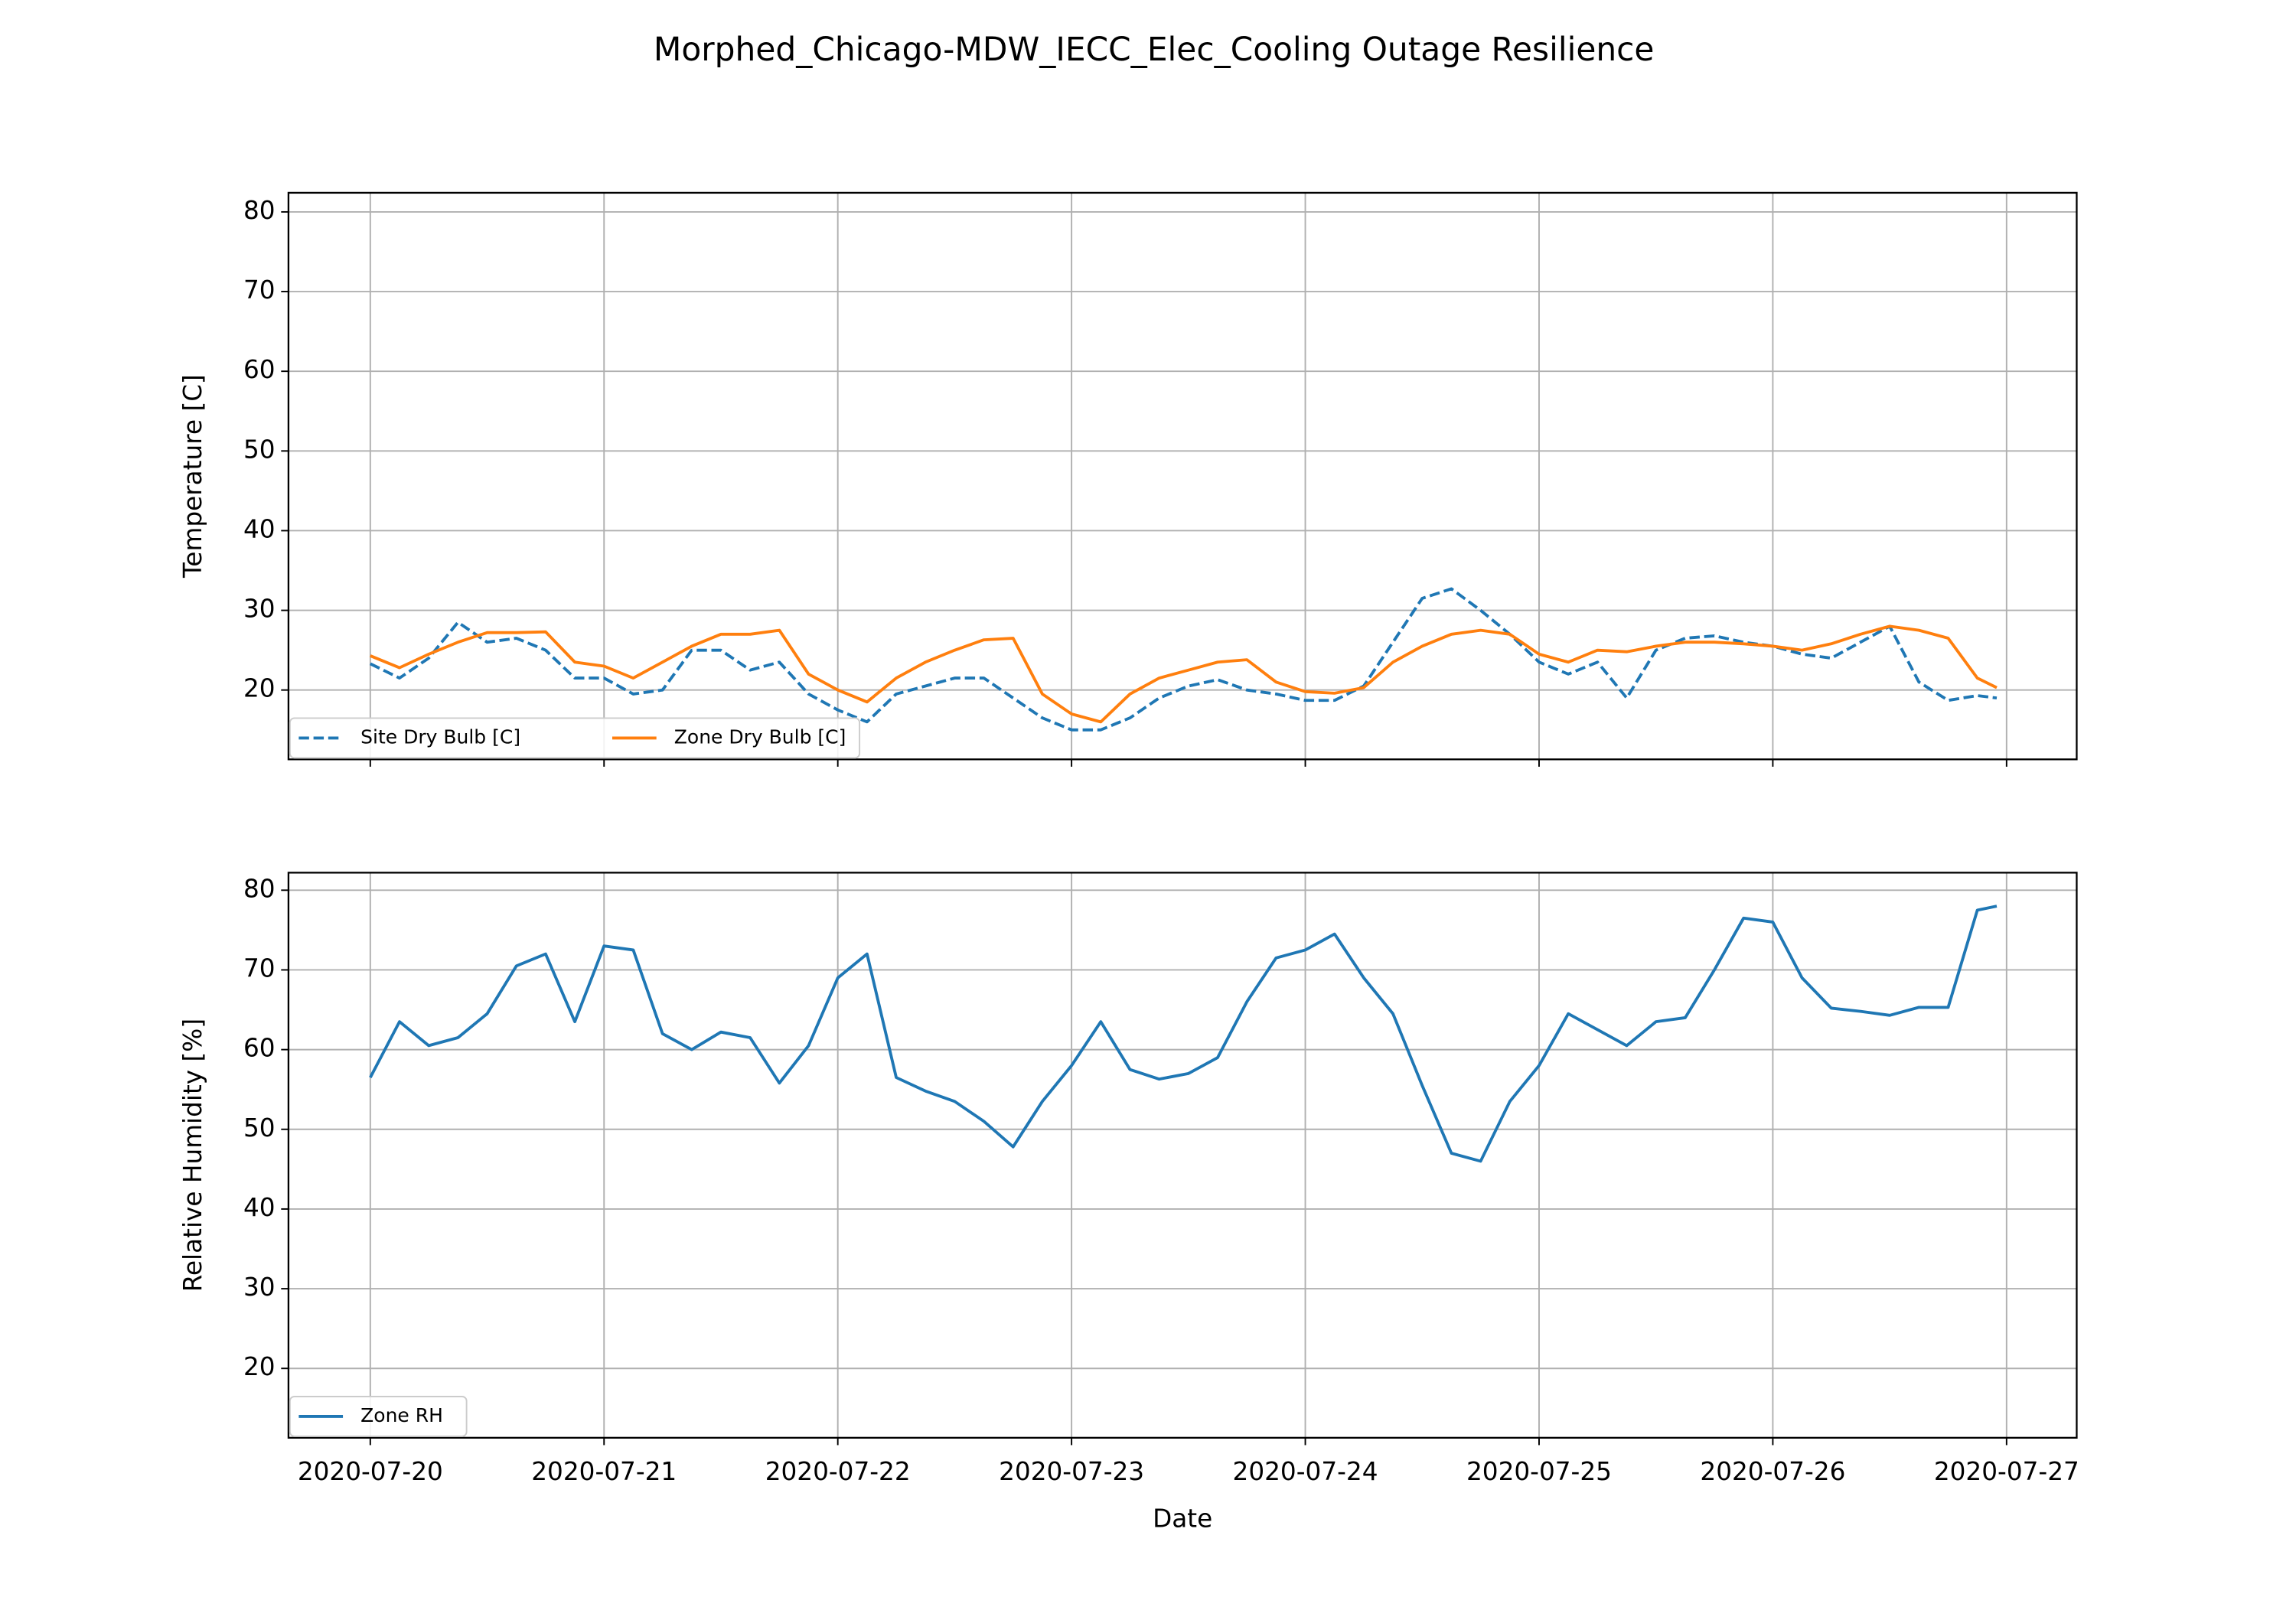 This screenshot has height=1607, width=2296. Describe the element at coordinates (401, 1415) in the screenshot. I see `legend-label: Zone RH` at that location.